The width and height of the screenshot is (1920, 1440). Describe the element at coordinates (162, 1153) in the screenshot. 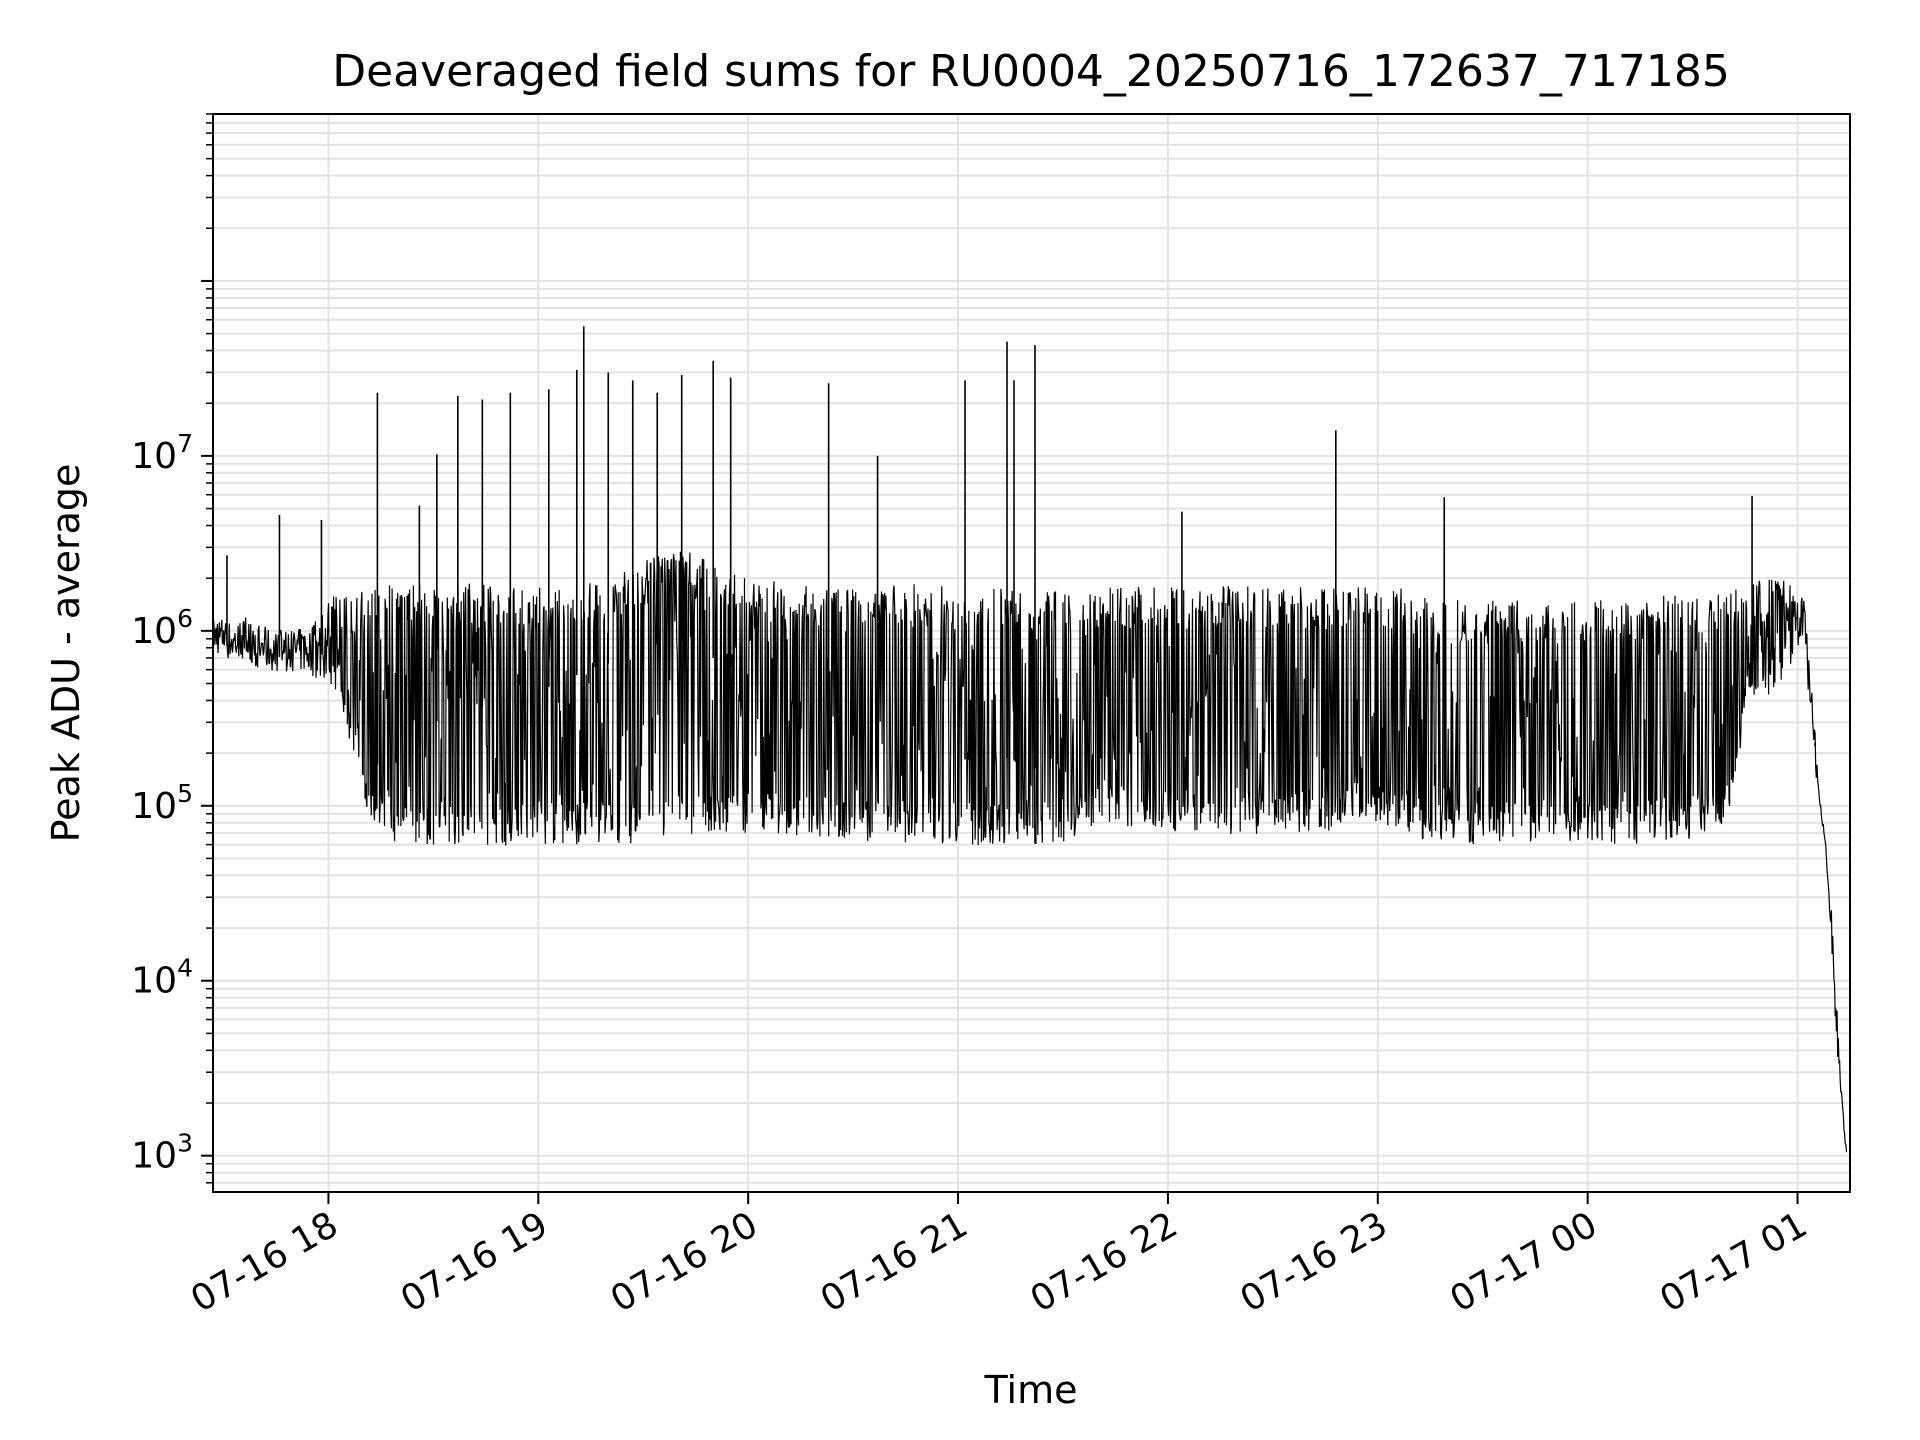

I see `y-tick-label: 10³` at that location.